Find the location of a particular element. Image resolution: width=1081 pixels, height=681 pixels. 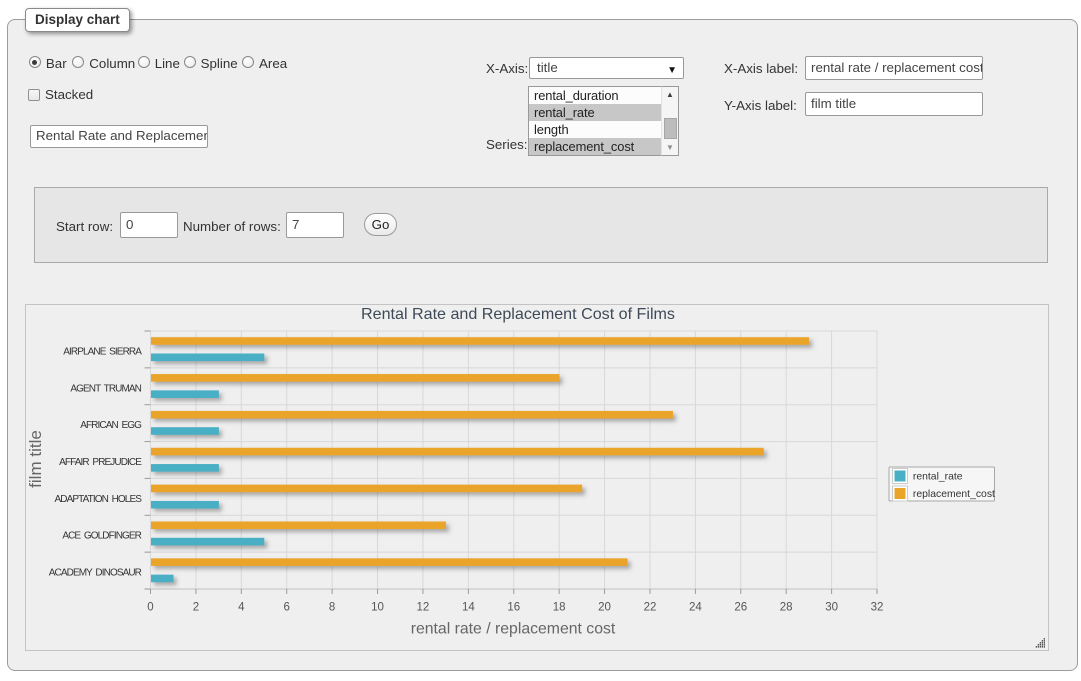

svg-text: film title is located at coordinates (35, 459).